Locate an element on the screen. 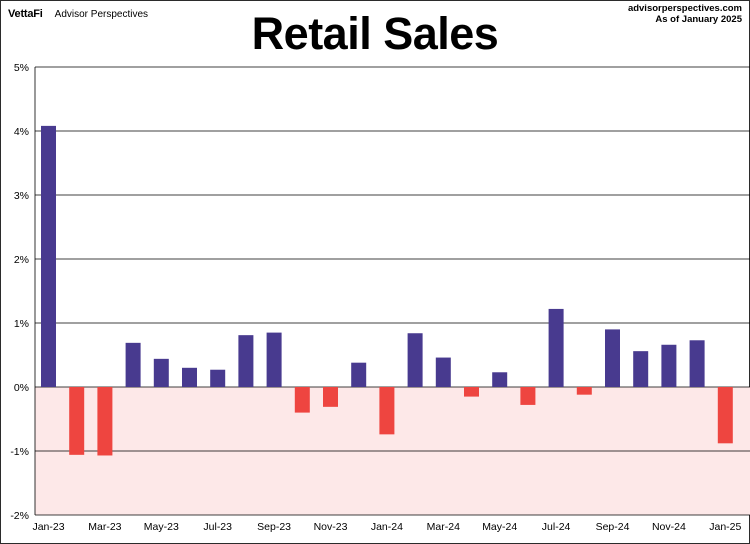  x-tick-label: Mar-24 is located at coordinates (443, 527).